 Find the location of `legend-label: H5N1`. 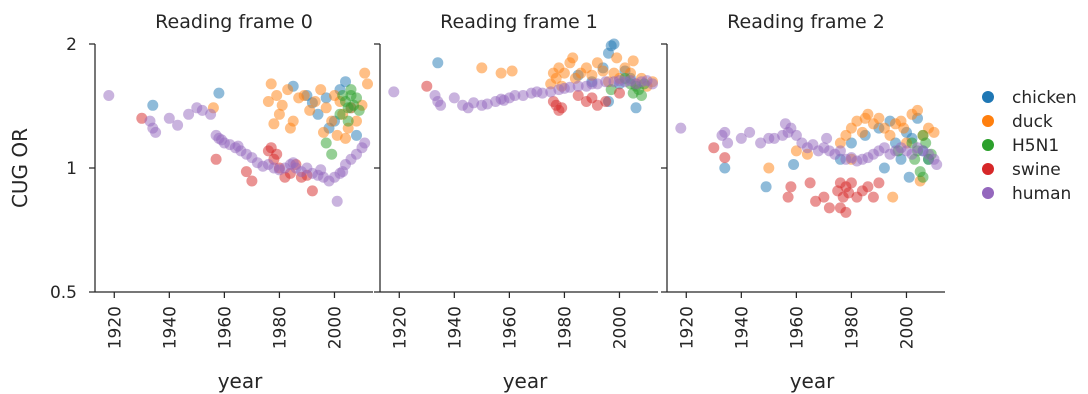

legend-label: H5N1 is located at coordinates (1035, 146).